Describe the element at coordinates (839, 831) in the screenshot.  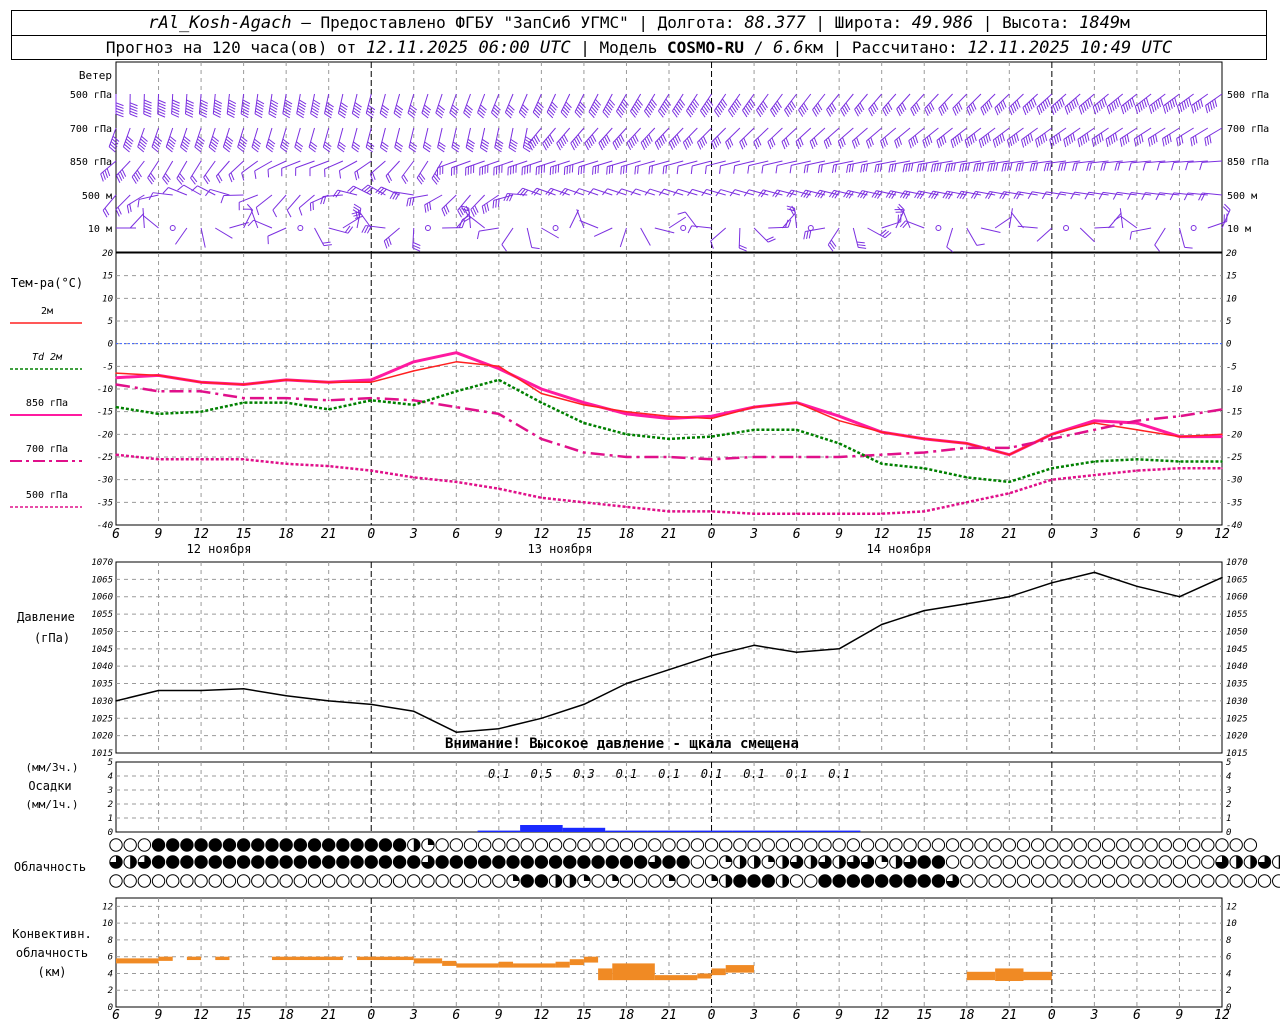
I see `precip-bar` at that location.